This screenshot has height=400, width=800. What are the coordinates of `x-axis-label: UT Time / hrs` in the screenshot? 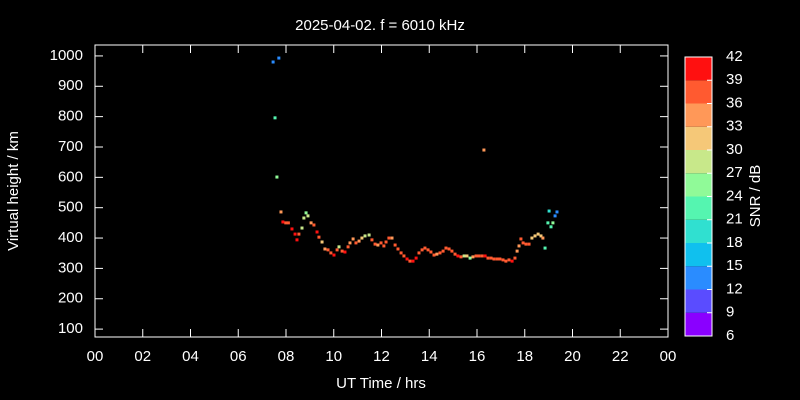 It's located at (381, 383).